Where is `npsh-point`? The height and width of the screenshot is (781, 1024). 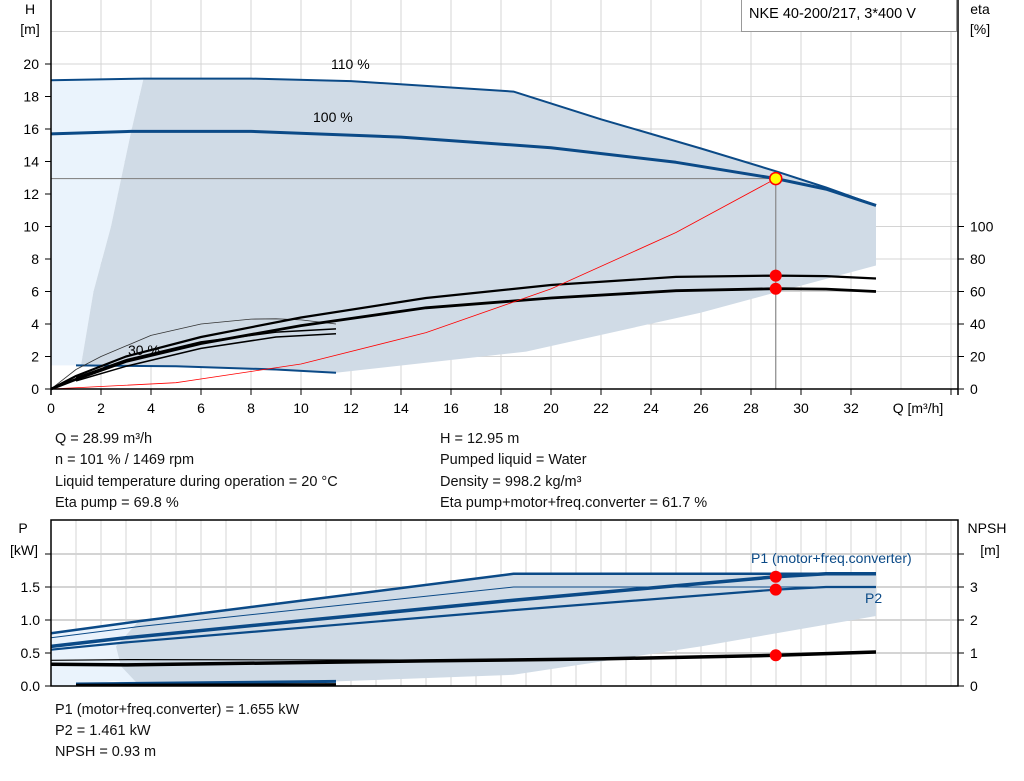
npsh-point is located at coordinates (775, 655).